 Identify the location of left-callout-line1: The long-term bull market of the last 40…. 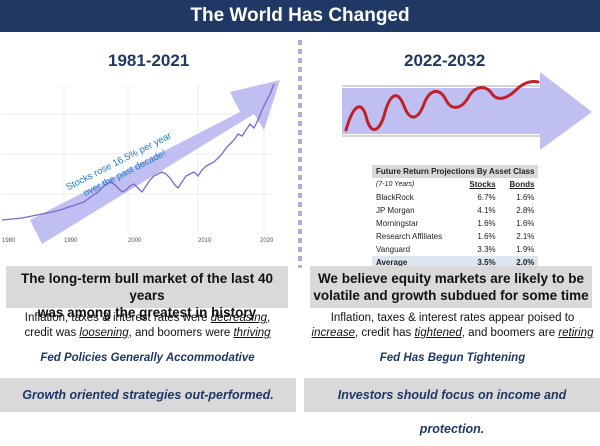
(147, 287).